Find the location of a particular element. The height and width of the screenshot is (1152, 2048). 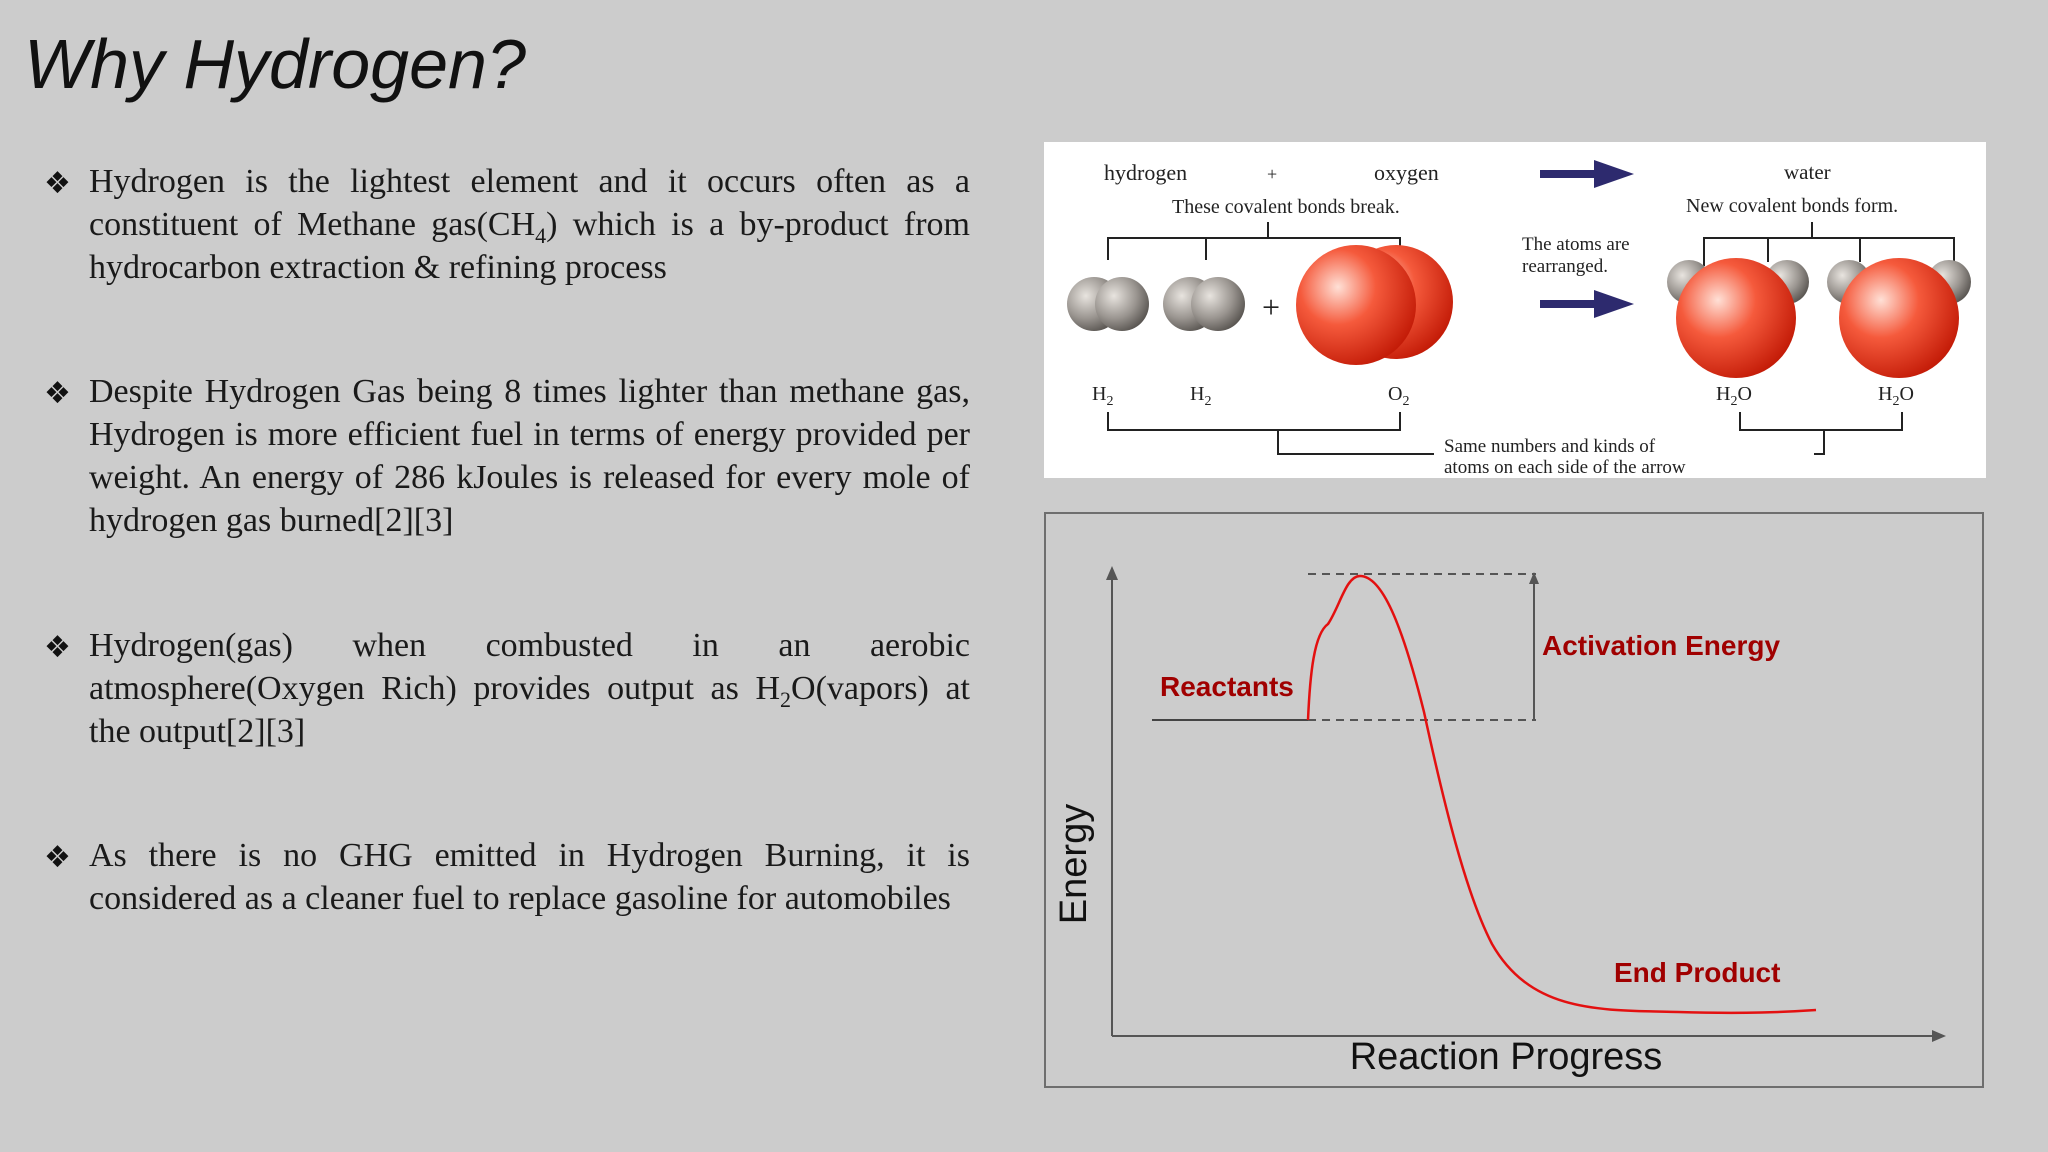

h2-formula-1: H2 is located at coordinates (1102, 396).